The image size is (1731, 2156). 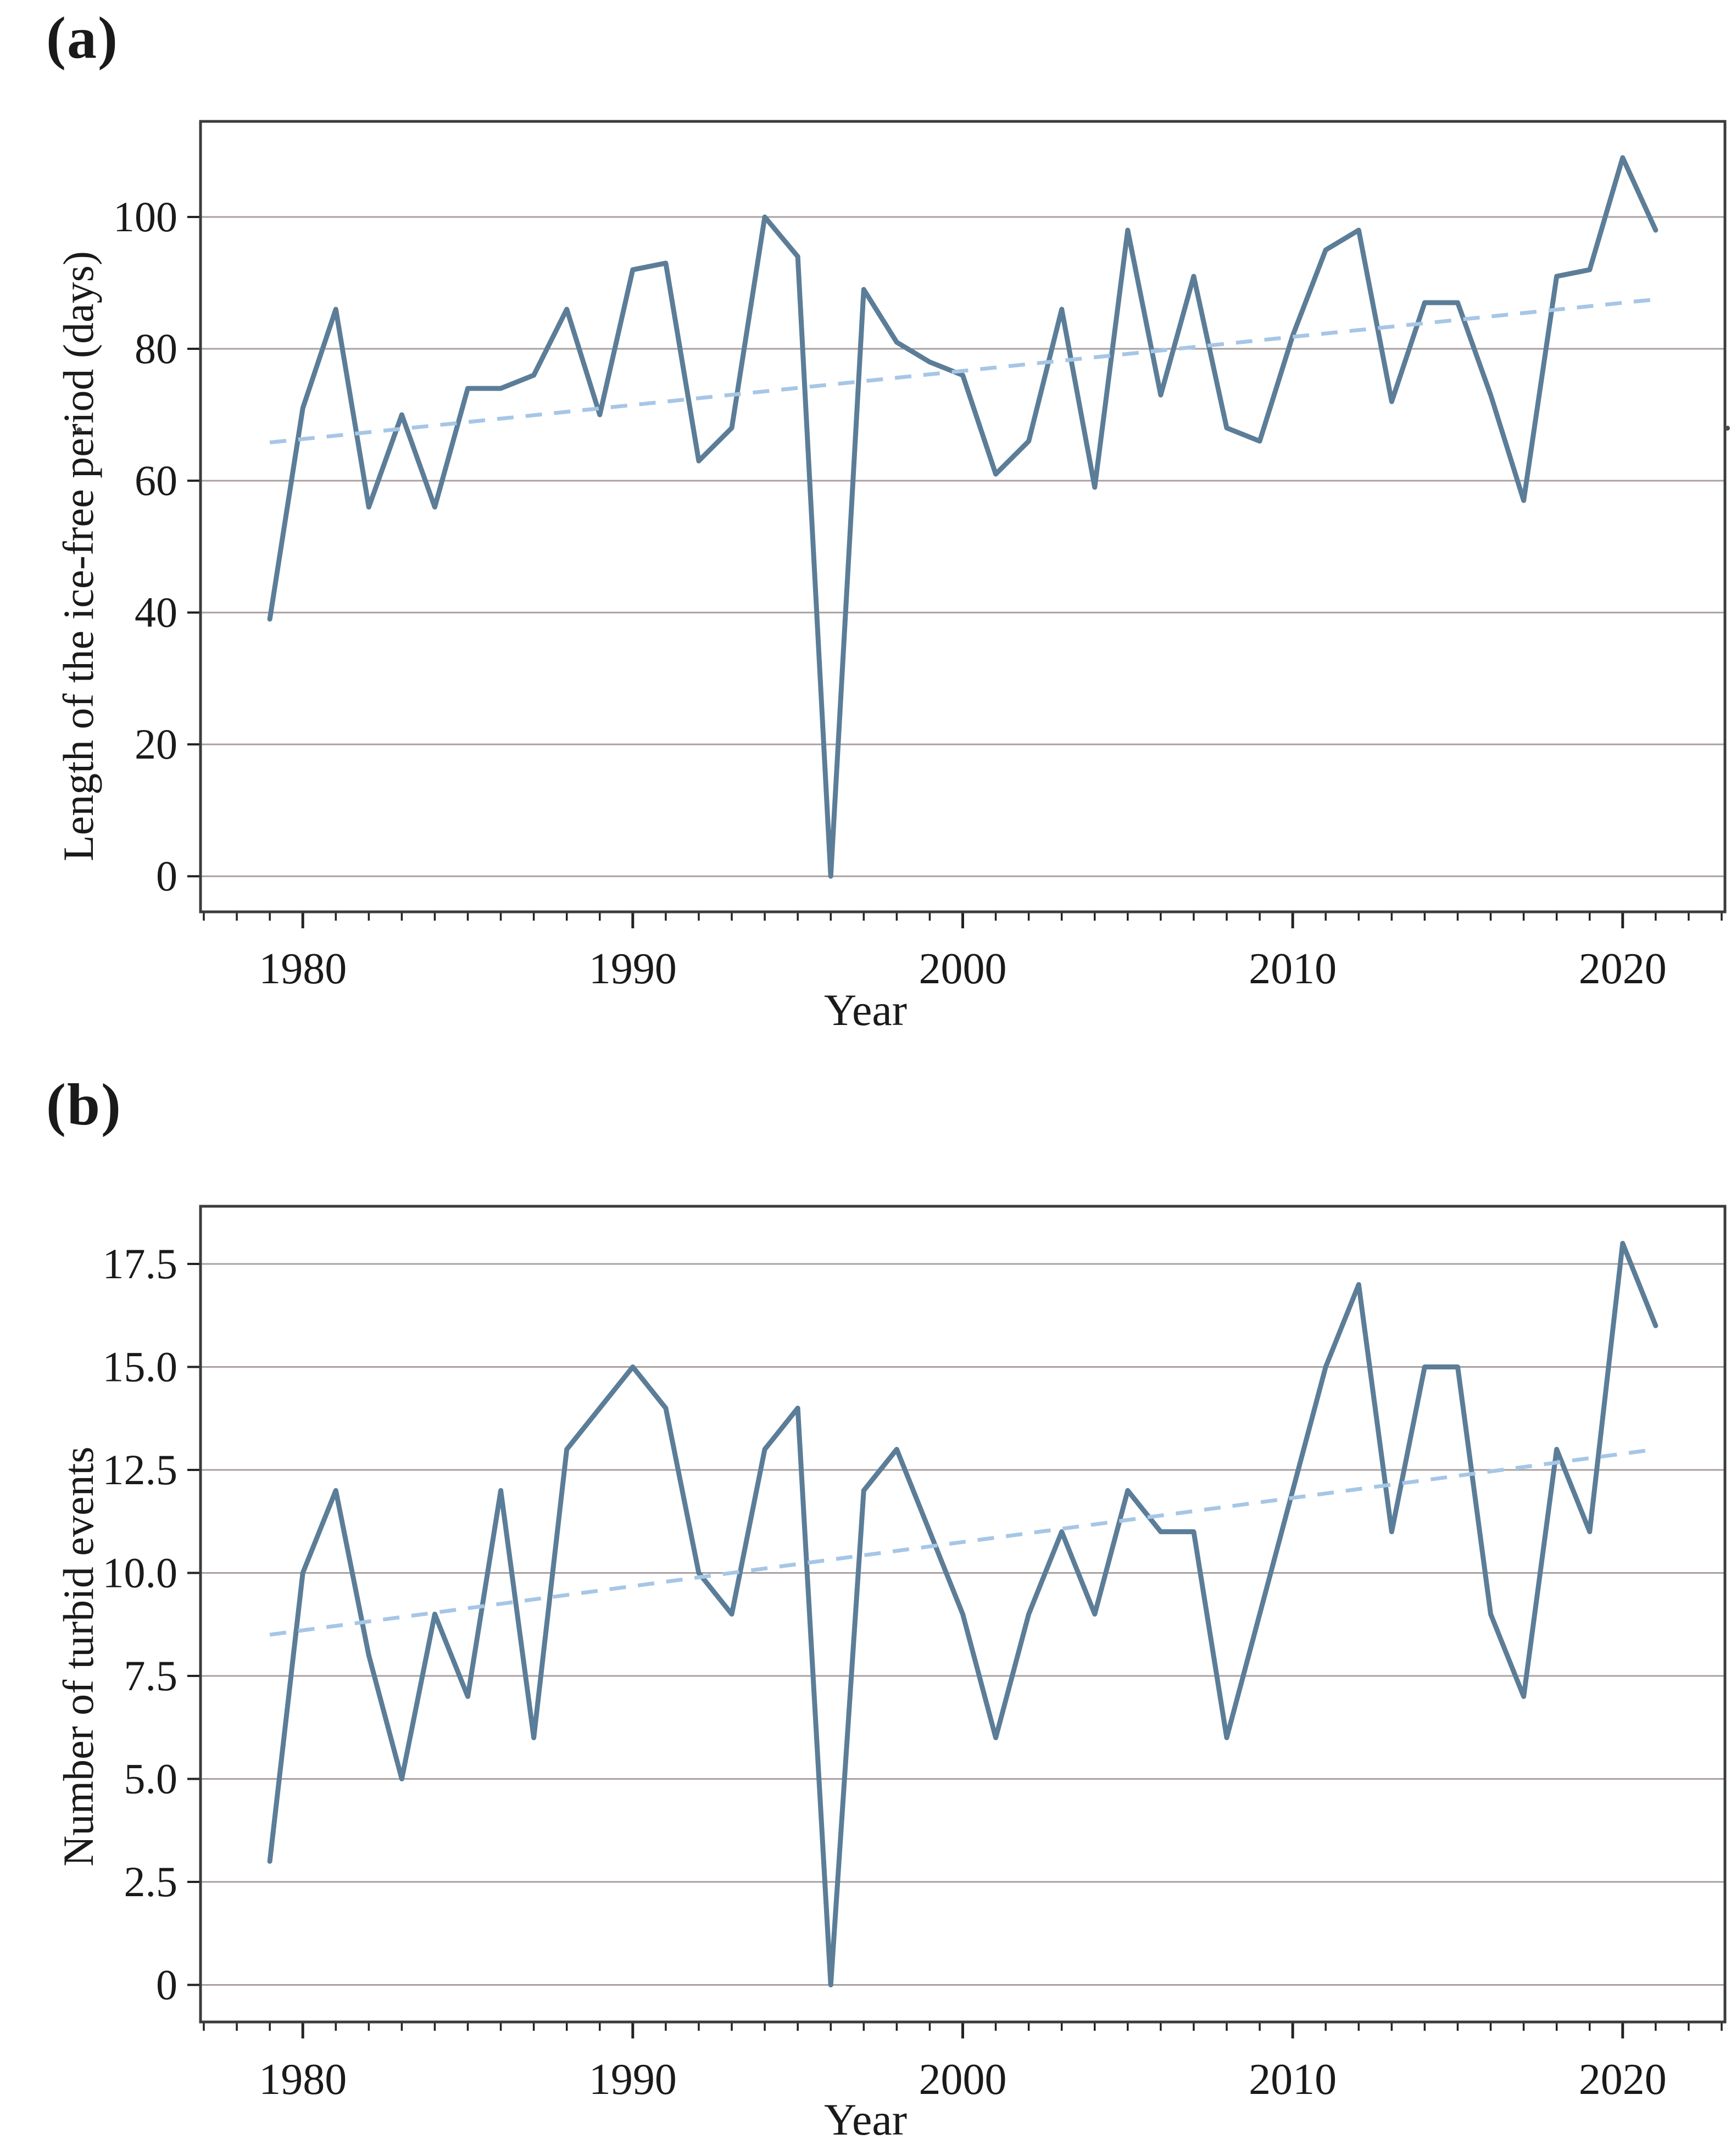 I want to click on panel-a-x-axis-title: Year, so click(x=865, y=1010).